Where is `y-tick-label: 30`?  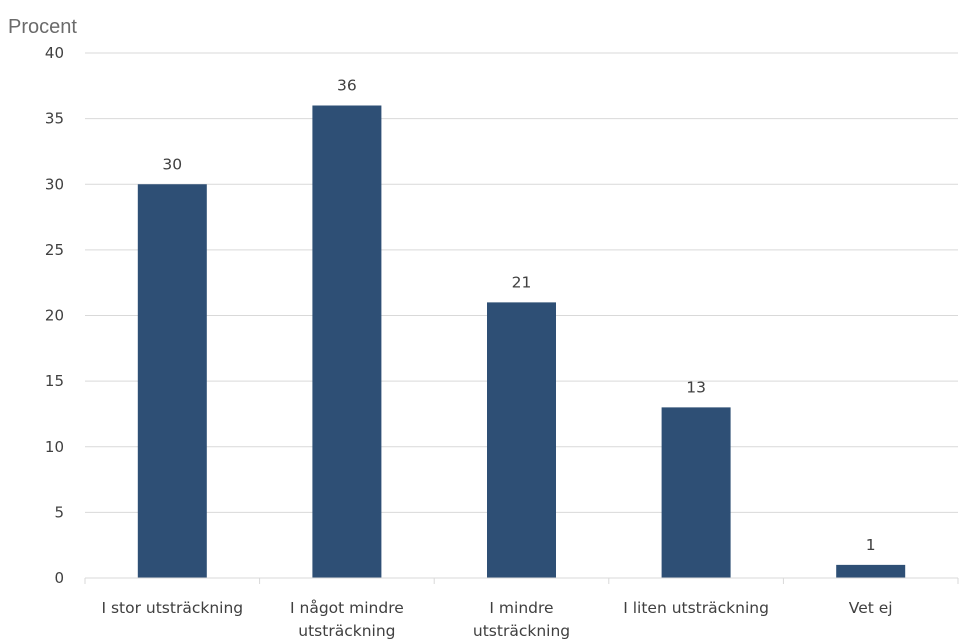 y-tick-label: 30 is located at coordinates (54, 184).